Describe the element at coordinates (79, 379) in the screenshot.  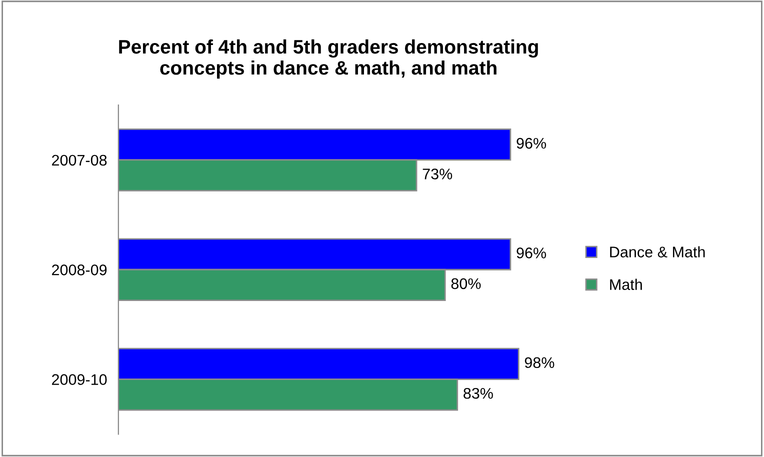
I see `y-tick-label: 2009-10` at that location.